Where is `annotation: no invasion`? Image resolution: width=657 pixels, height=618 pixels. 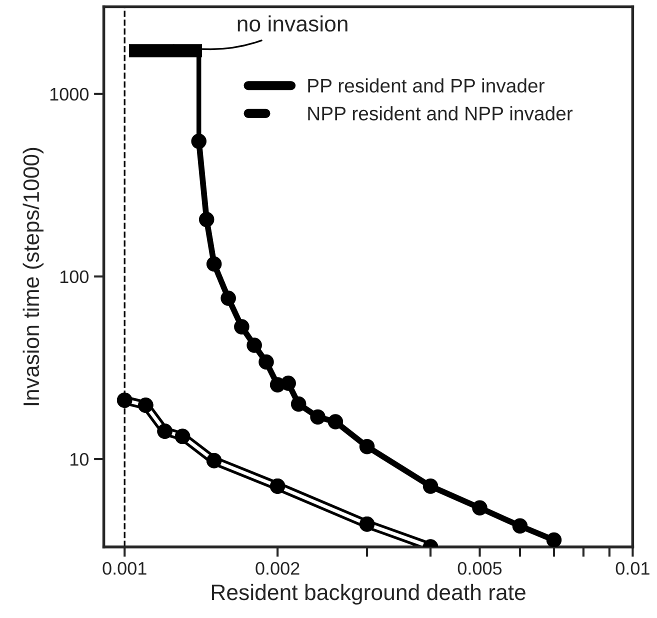
annotation: no invasion is located at coordinates (293, 23).